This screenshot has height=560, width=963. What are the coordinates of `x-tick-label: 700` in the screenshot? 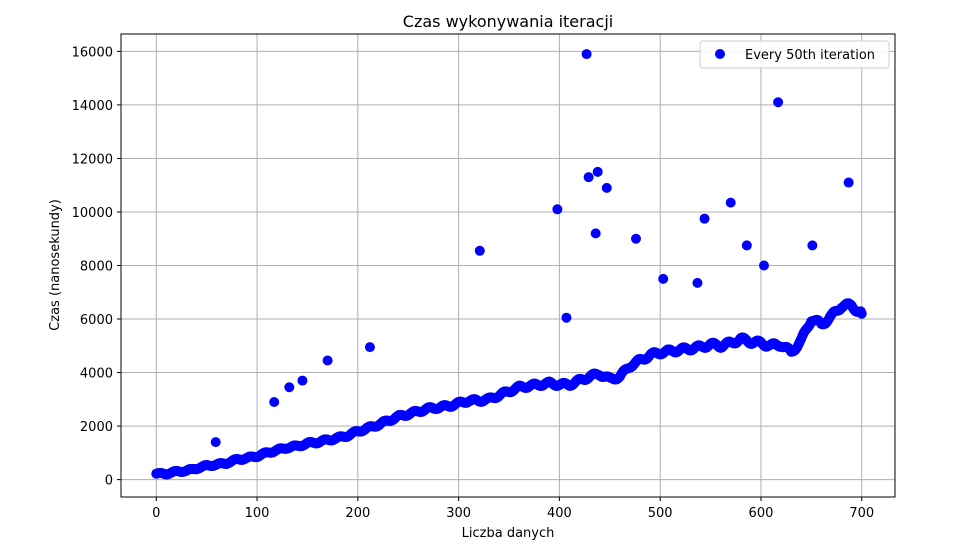 It's located at (861, 513).